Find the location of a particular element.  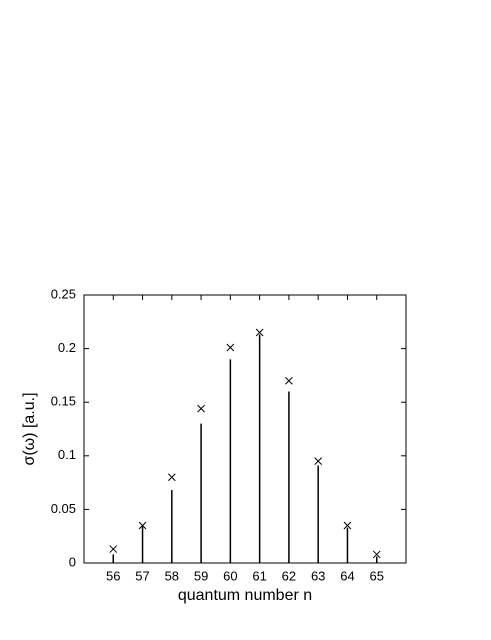

y-tick-label: 0.15 is located at coordinates (63, 401).